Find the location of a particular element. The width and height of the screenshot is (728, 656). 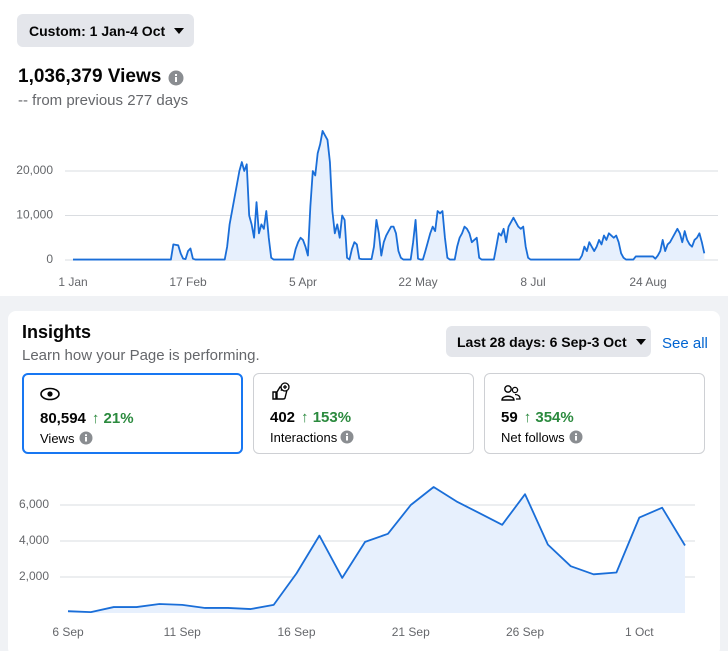

metric-value: 402 is located at coordinates (283, 417).